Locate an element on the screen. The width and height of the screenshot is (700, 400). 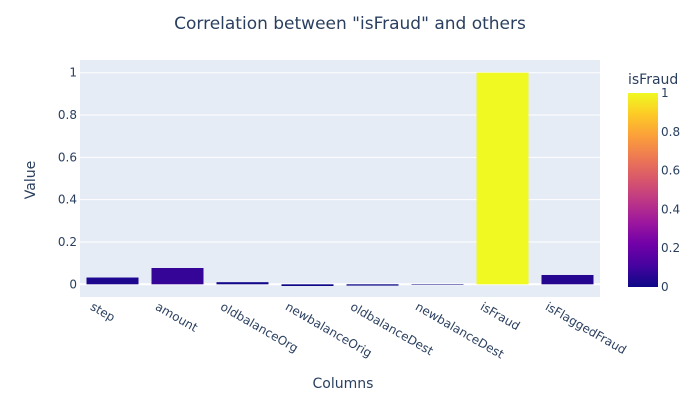
x-axis-title: Columns is located at coordinates (343, 384).